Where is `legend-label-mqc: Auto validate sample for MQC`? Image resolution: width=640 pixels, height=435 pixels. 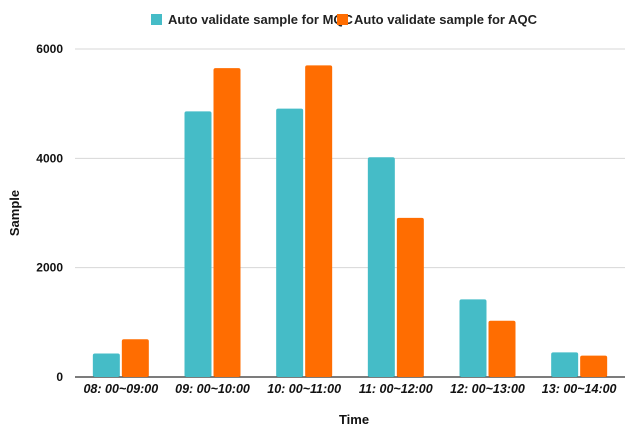
legend-label-mqc: Auto validate sample for MQC is located at coordinates (261, 19).